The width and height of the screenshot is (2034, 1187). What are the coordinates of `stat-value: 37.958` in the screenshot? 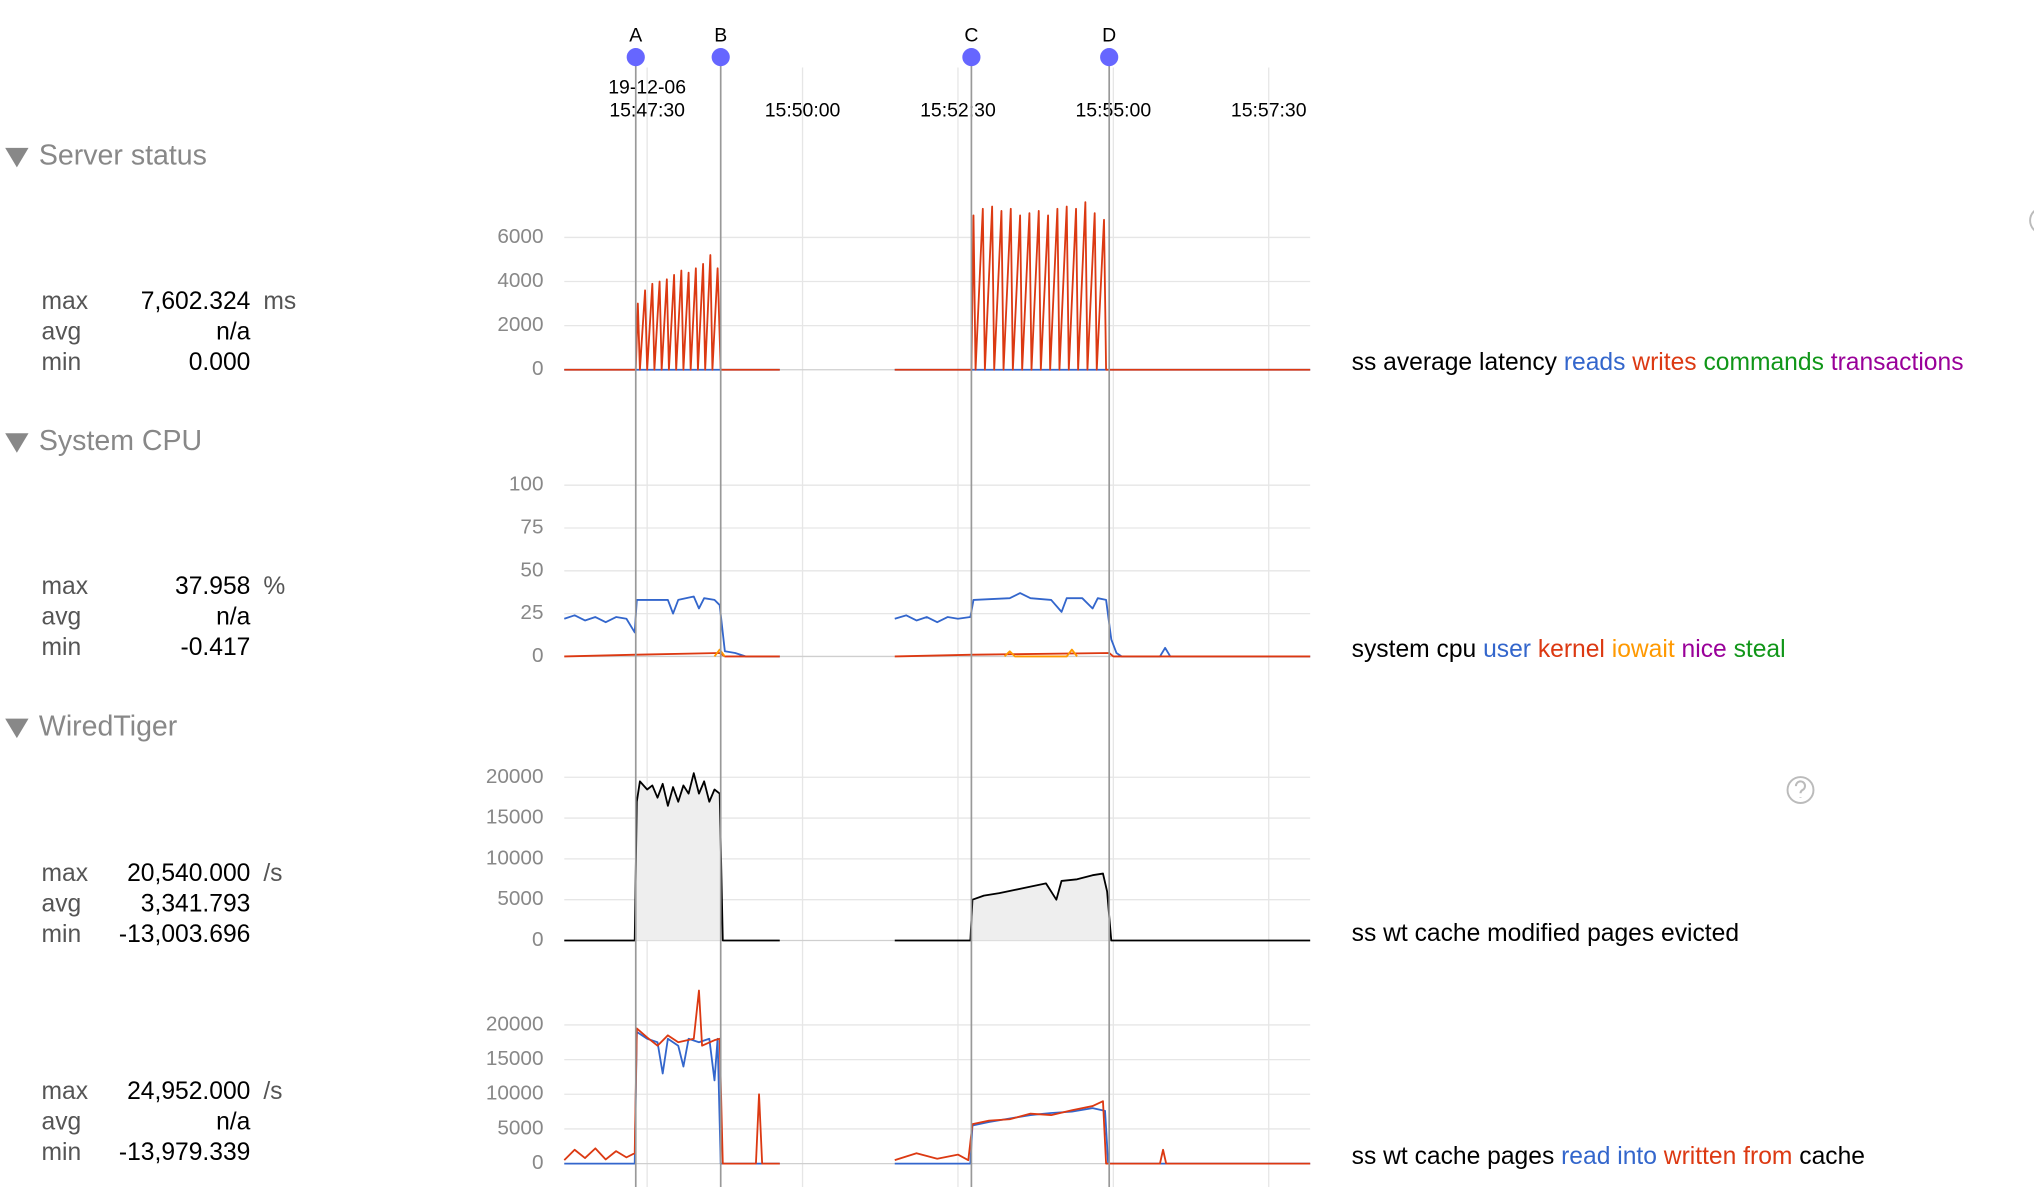 It's located at (212, 586).